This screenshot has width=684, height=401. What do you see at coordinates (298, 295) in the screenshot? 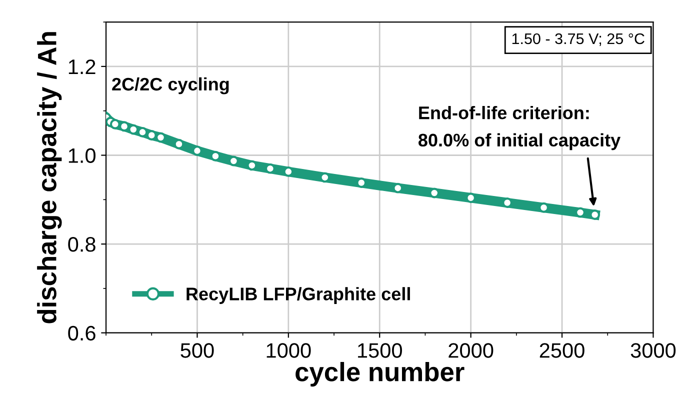
I see `legend-label: RecyLIB LFP/Graphite cell` at bounding box center [298, 295].